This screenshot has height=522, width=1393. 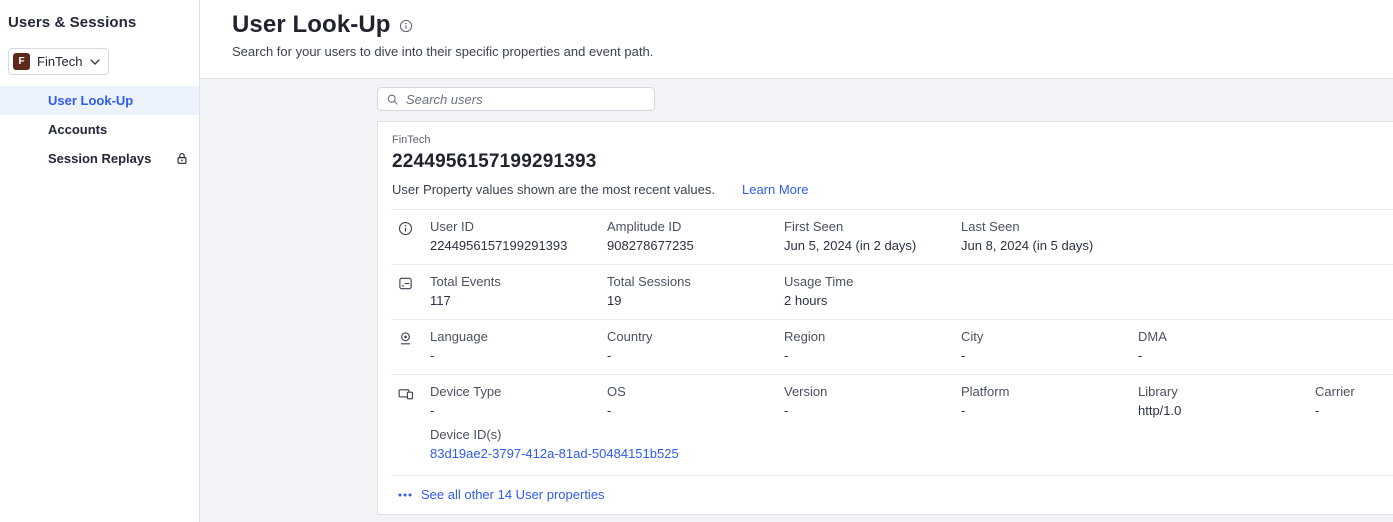 What do you see at coordinates (182, 160) in the screenshot?
I see `lock-icon` at bounding box center [182, 160].